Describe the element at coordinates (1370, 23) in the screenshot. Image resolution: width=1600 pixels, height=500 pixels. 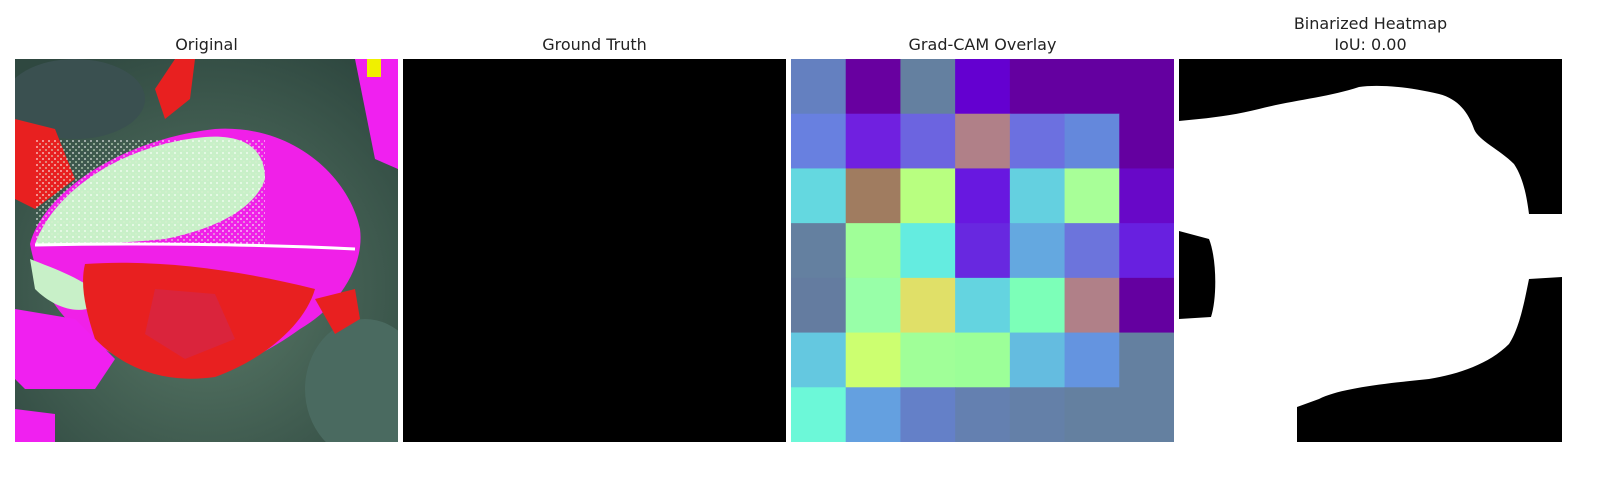
I see `panel-title-binarized: Binarized Heatmap` at that location.